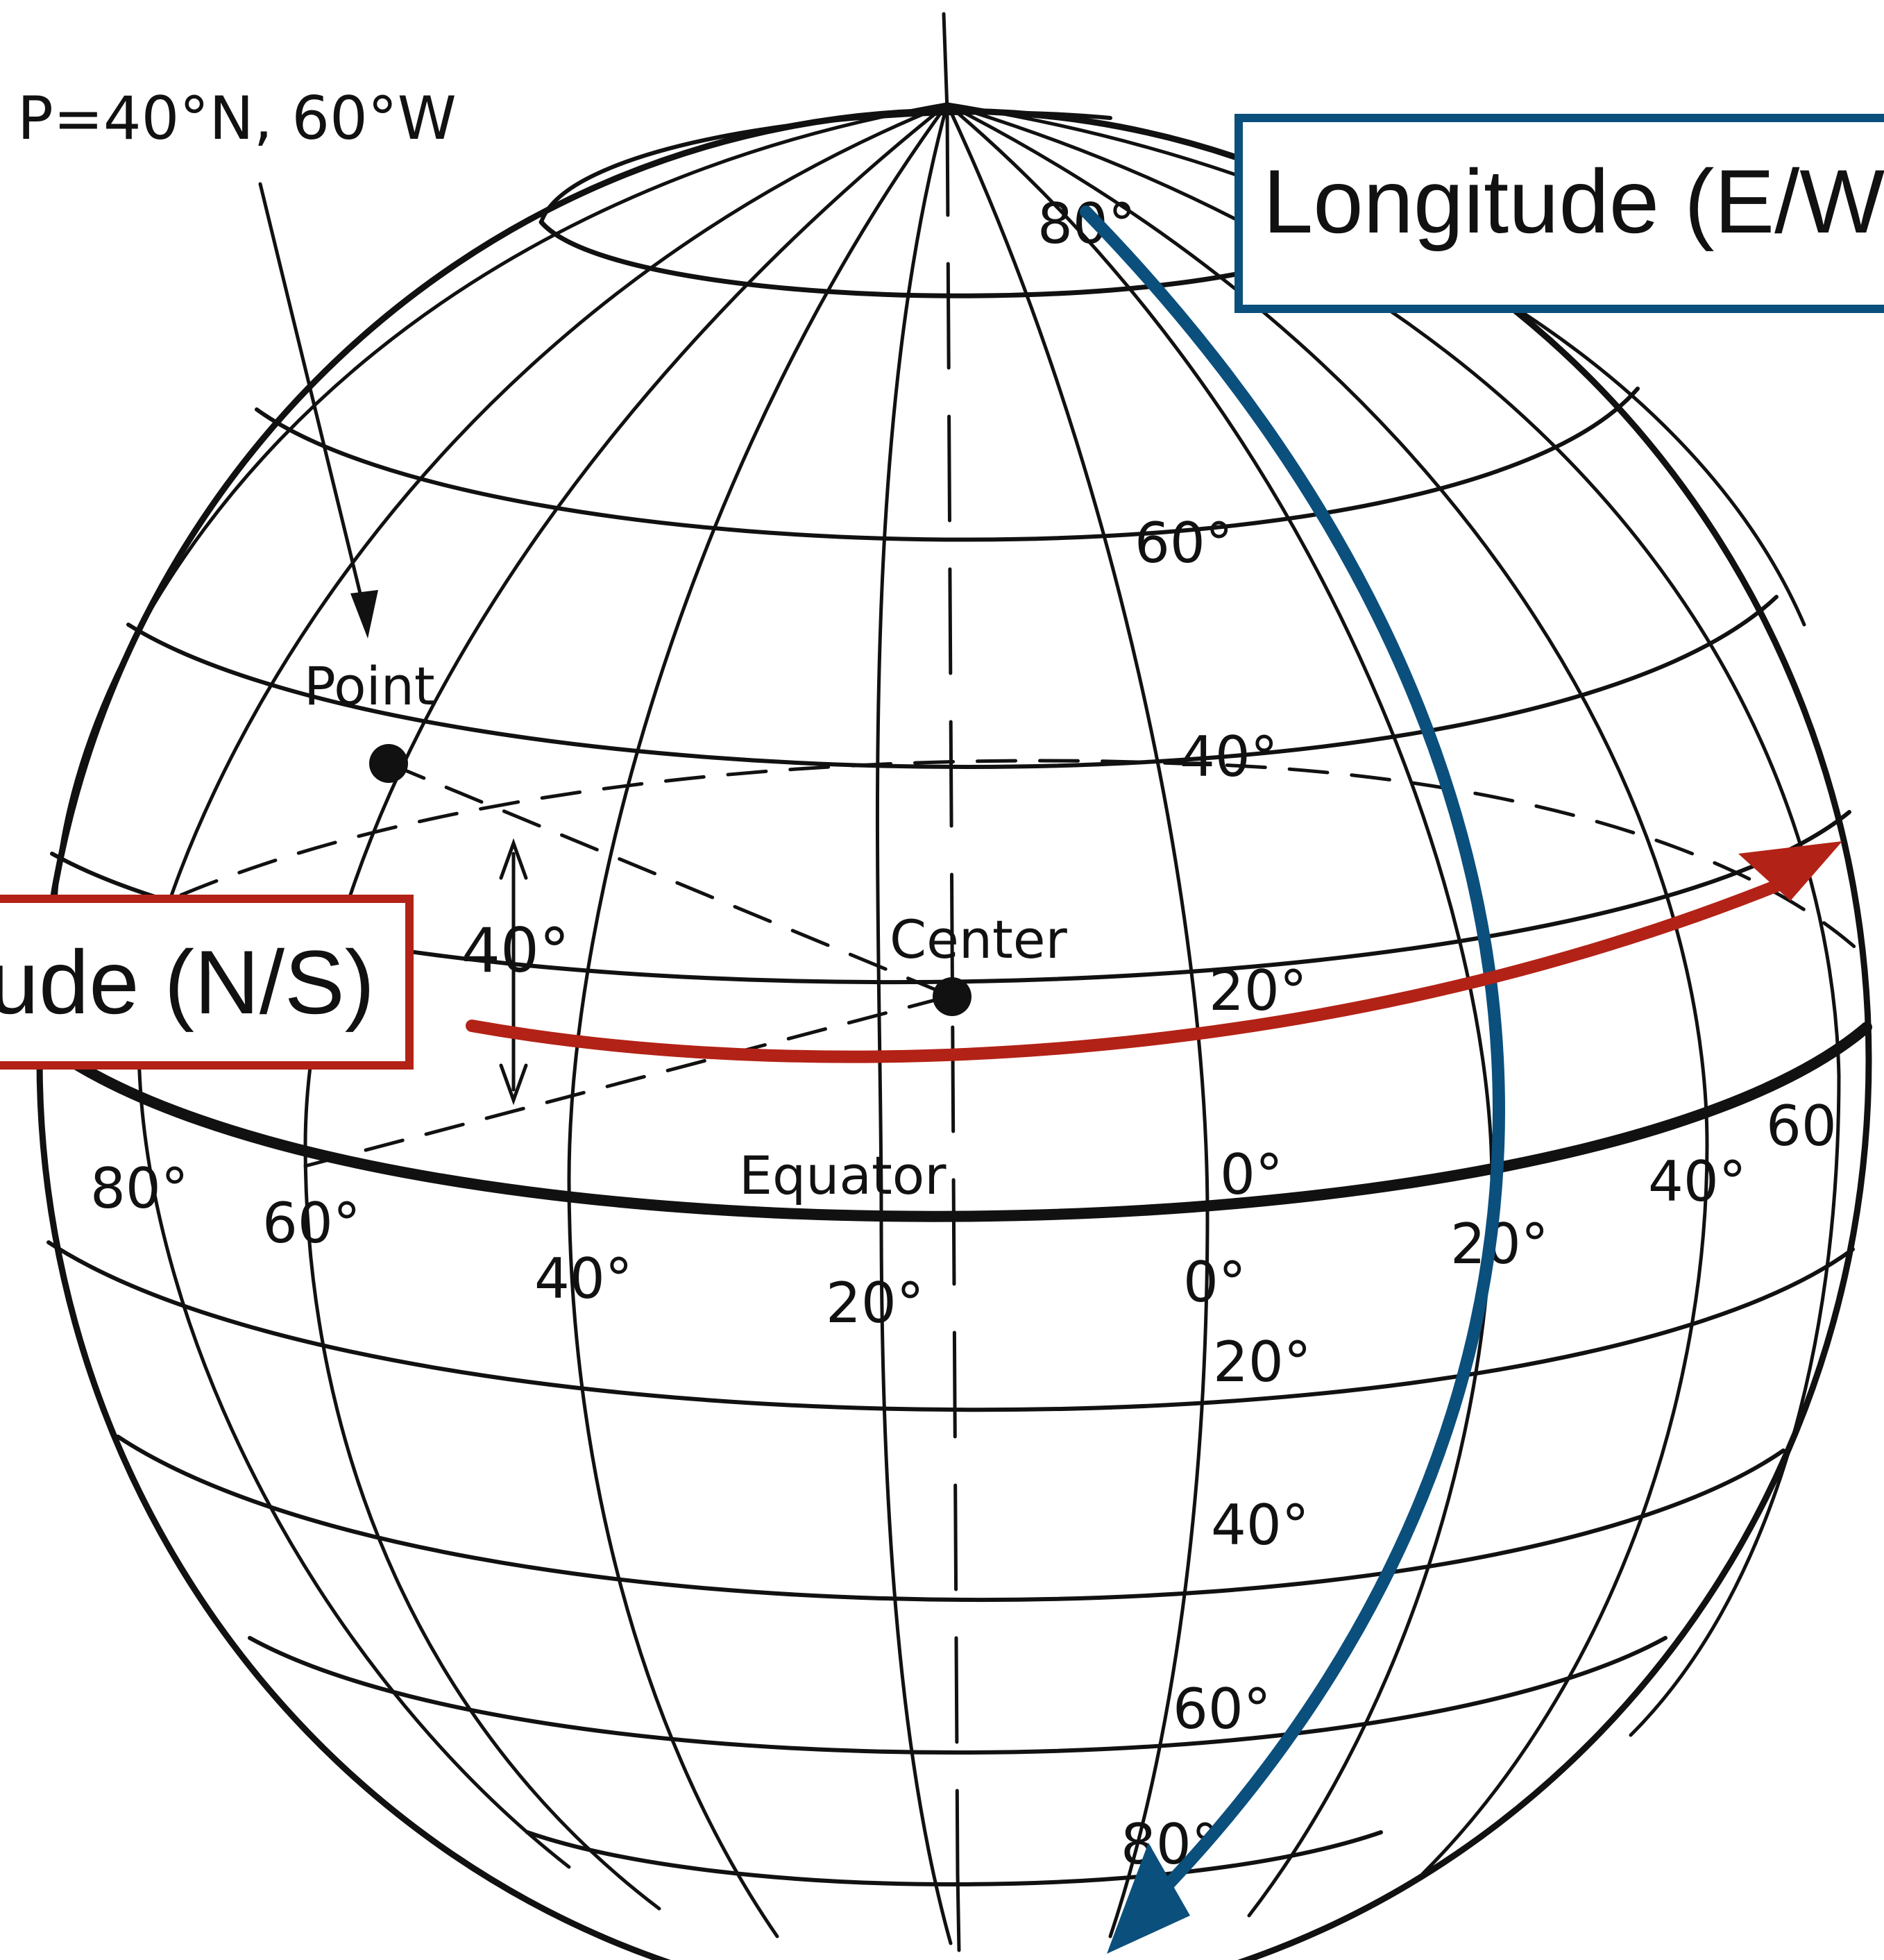 The height and width of the screenshot is (1960, 1884). I want to click on angle-arrow-head-up, so click(513, 859).